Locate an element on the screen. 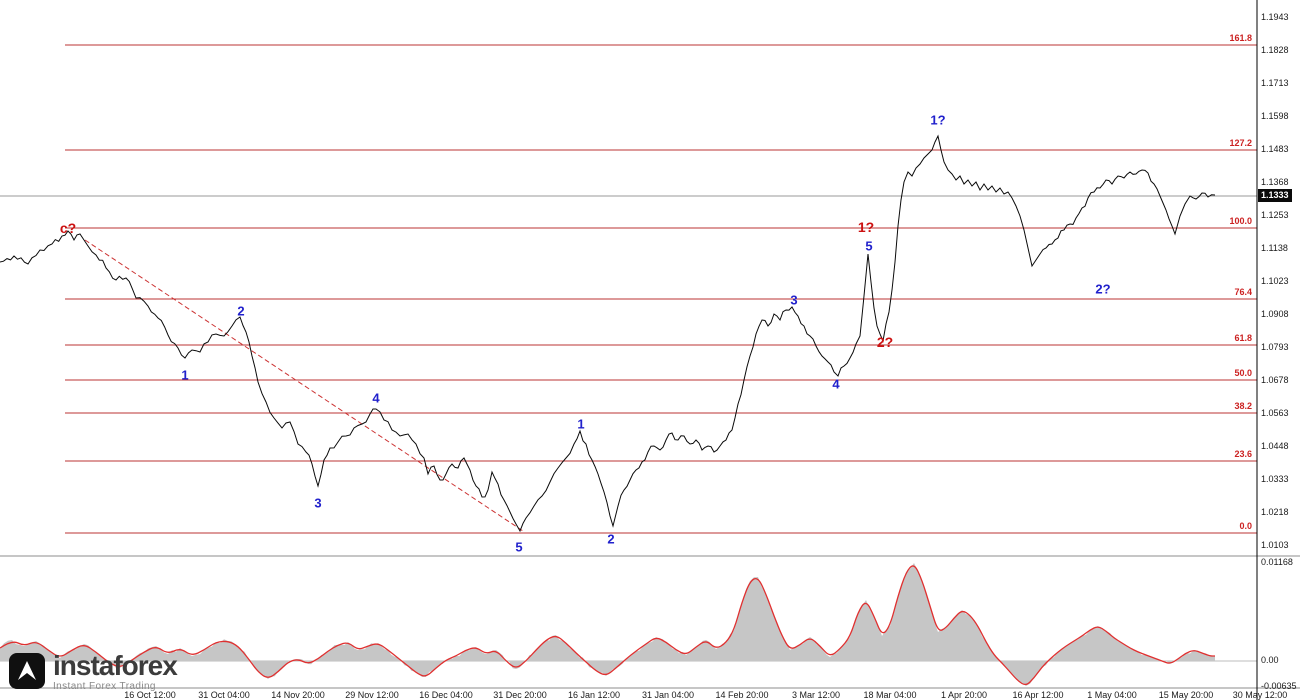 This screenshot has height=700, width=1300. time-axis-label: 16 Apr 12:00 is located at coordinates (1038, 695).